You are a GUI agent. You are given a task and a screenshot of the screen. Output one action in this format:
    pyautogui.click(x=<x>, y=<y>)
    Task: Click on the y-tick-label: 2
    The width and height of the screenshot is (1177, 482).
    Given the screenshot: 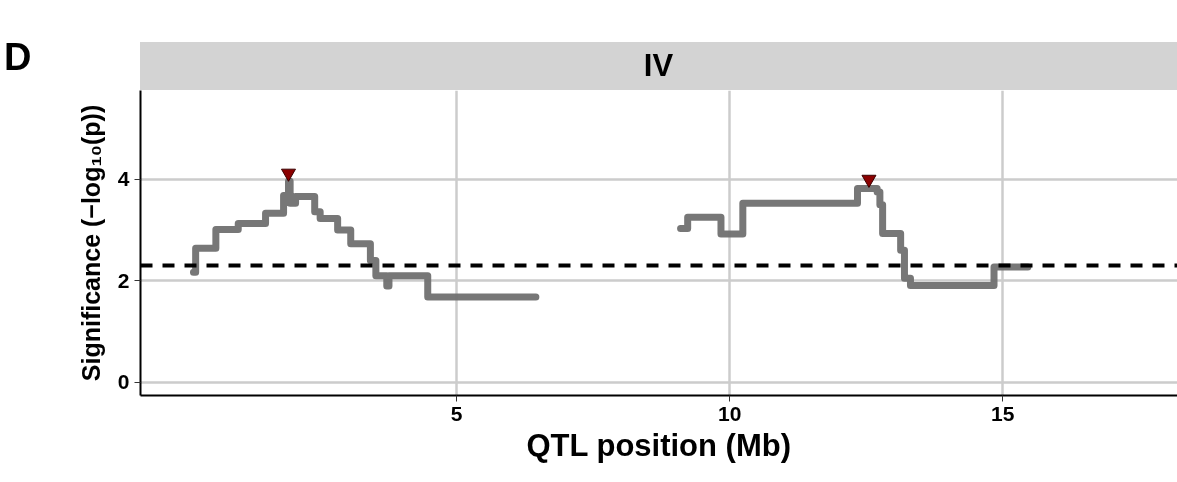 What is the action you would take?
    pyautogui.click(x=123, y=280)
    